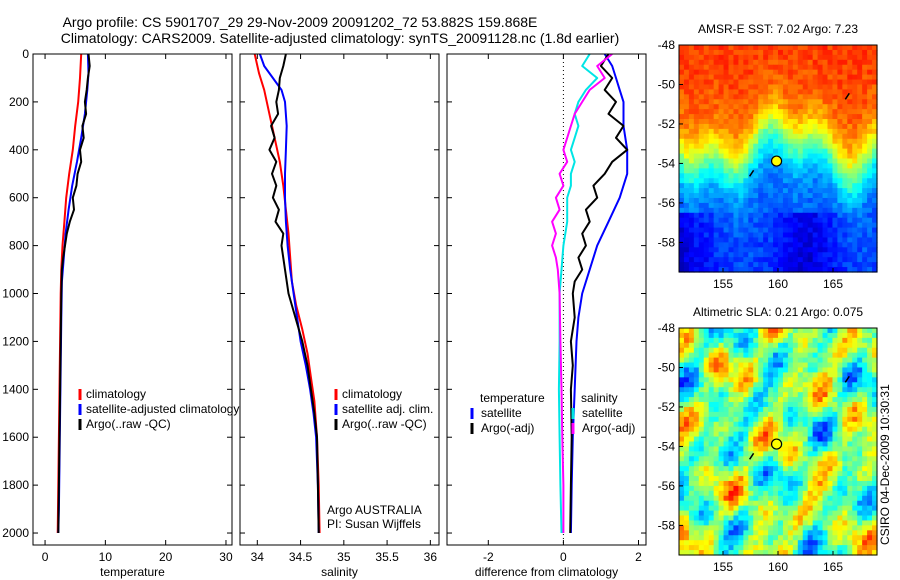  I want to click on salinity-x-tick-label: 34, so click(258, 557).